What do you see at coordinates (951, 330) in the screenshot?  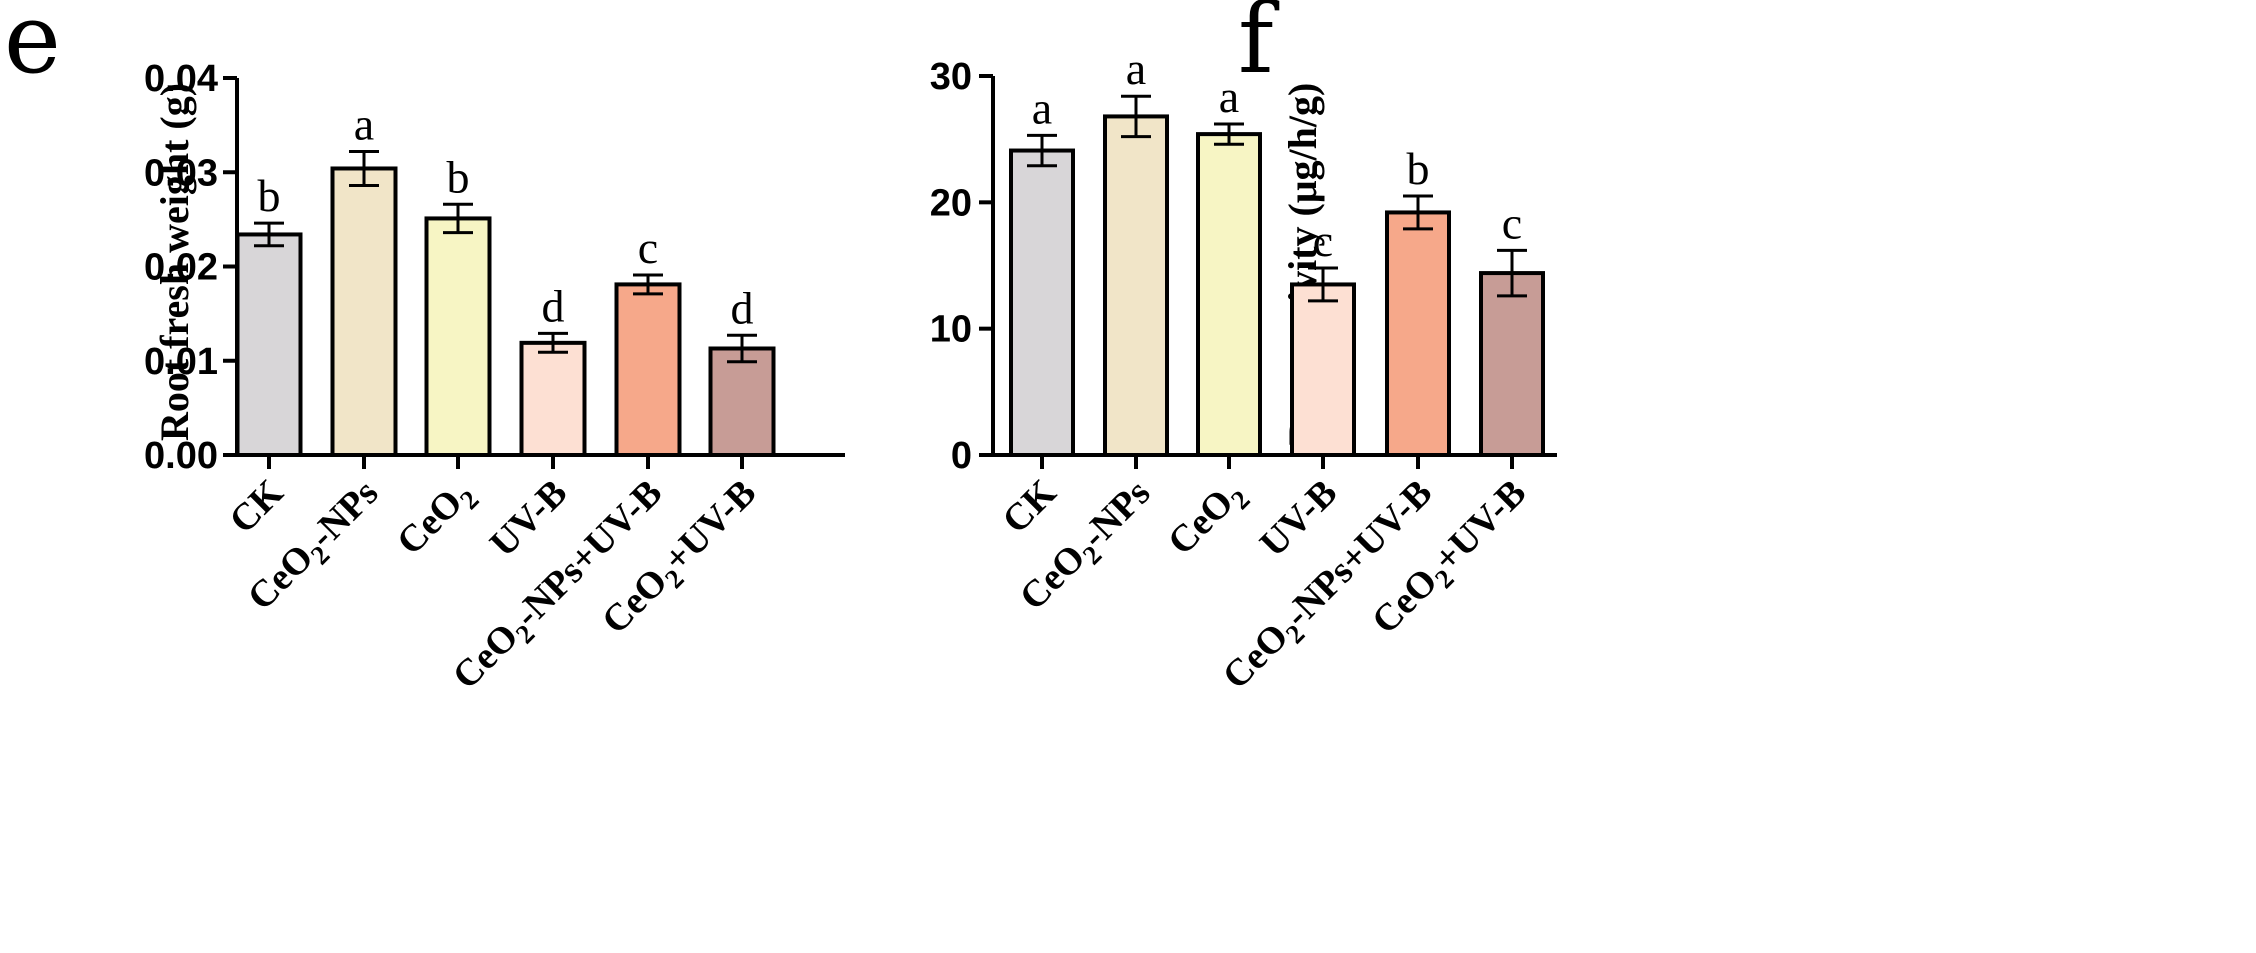 I see `panel-f-y-tick-label: 10` at bounding box center [951, 330].